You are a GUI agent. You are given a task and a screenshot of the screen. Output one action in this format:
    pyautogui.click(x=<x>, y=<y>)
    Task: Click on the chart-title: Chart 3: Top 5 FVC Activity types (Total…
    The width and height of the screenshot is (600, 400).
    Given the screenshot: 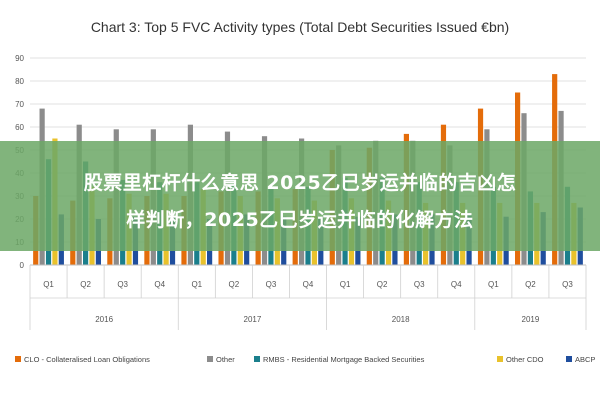 What is the action you would take?
    pyautogui.click(x=300, y=27)
    